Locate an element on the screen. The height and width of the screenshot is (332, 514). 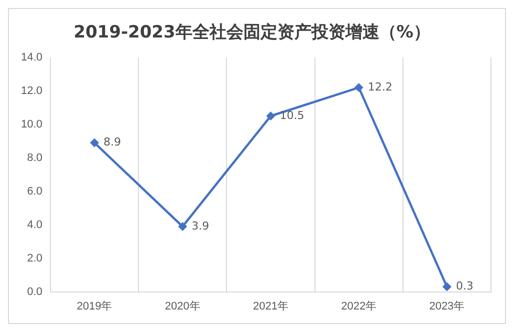
y-tick-label: 4.0 is located at coordinates (34, 224).